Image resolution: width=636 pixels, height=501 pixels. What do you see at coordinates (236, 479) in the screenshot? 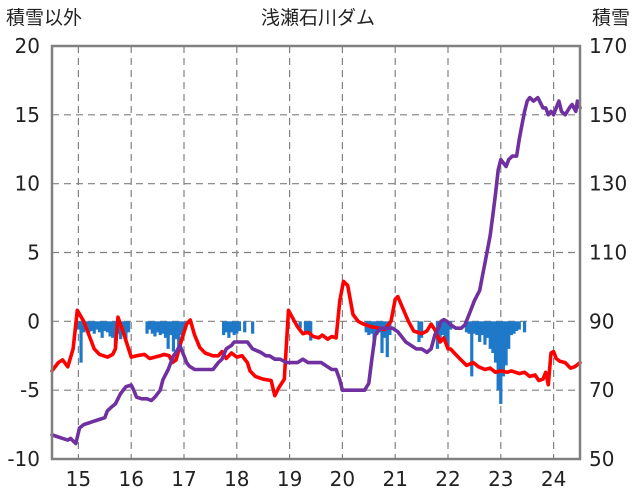
I see `x-tick-label: 18` at bounding box center [236, 479].